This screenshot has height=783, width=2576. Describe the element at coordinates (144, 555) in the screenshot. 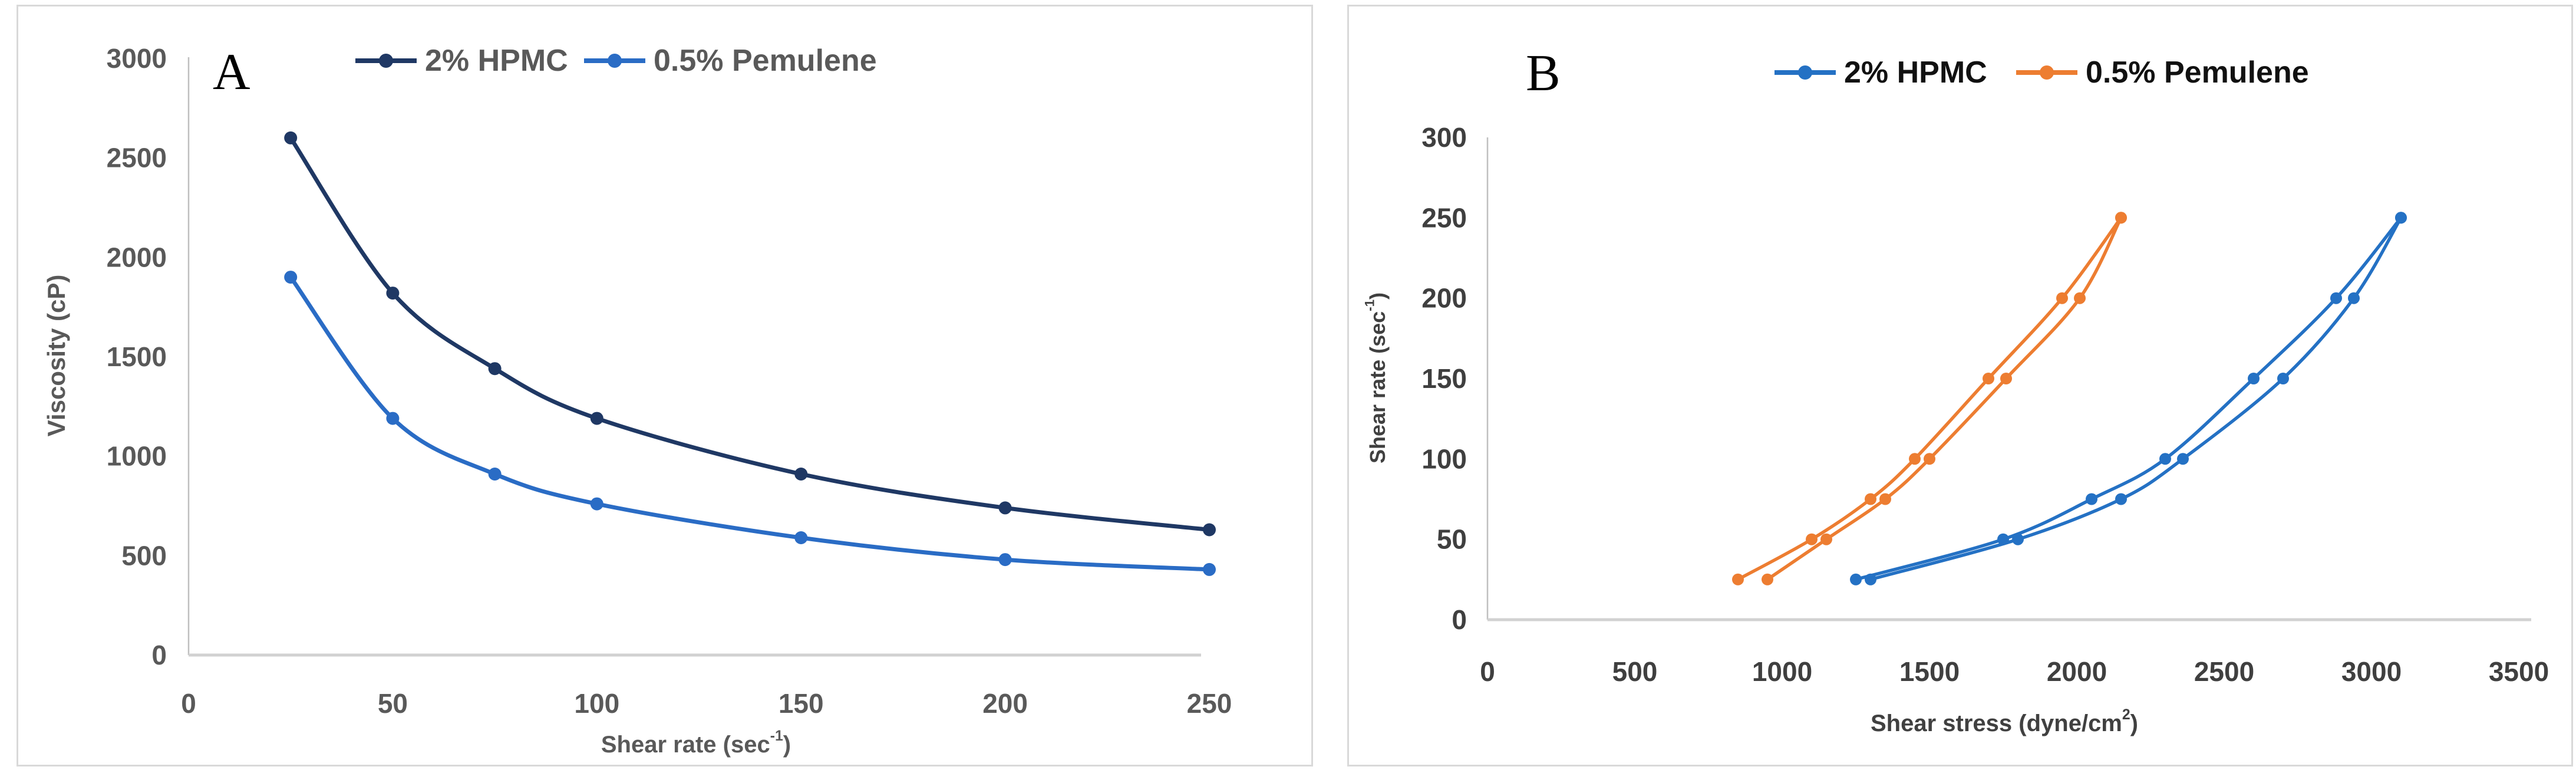

I see `y-tick-label: 500` at that location.